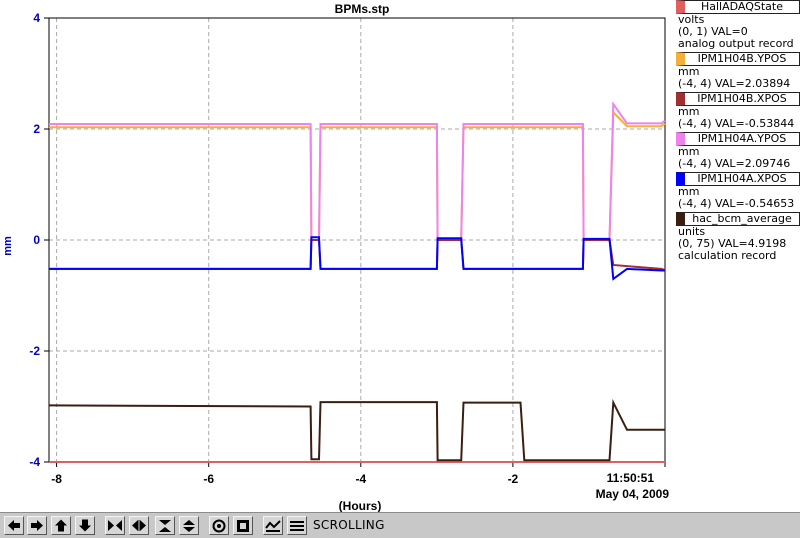  I want to click on scroll-left-button, so click(14, 525).